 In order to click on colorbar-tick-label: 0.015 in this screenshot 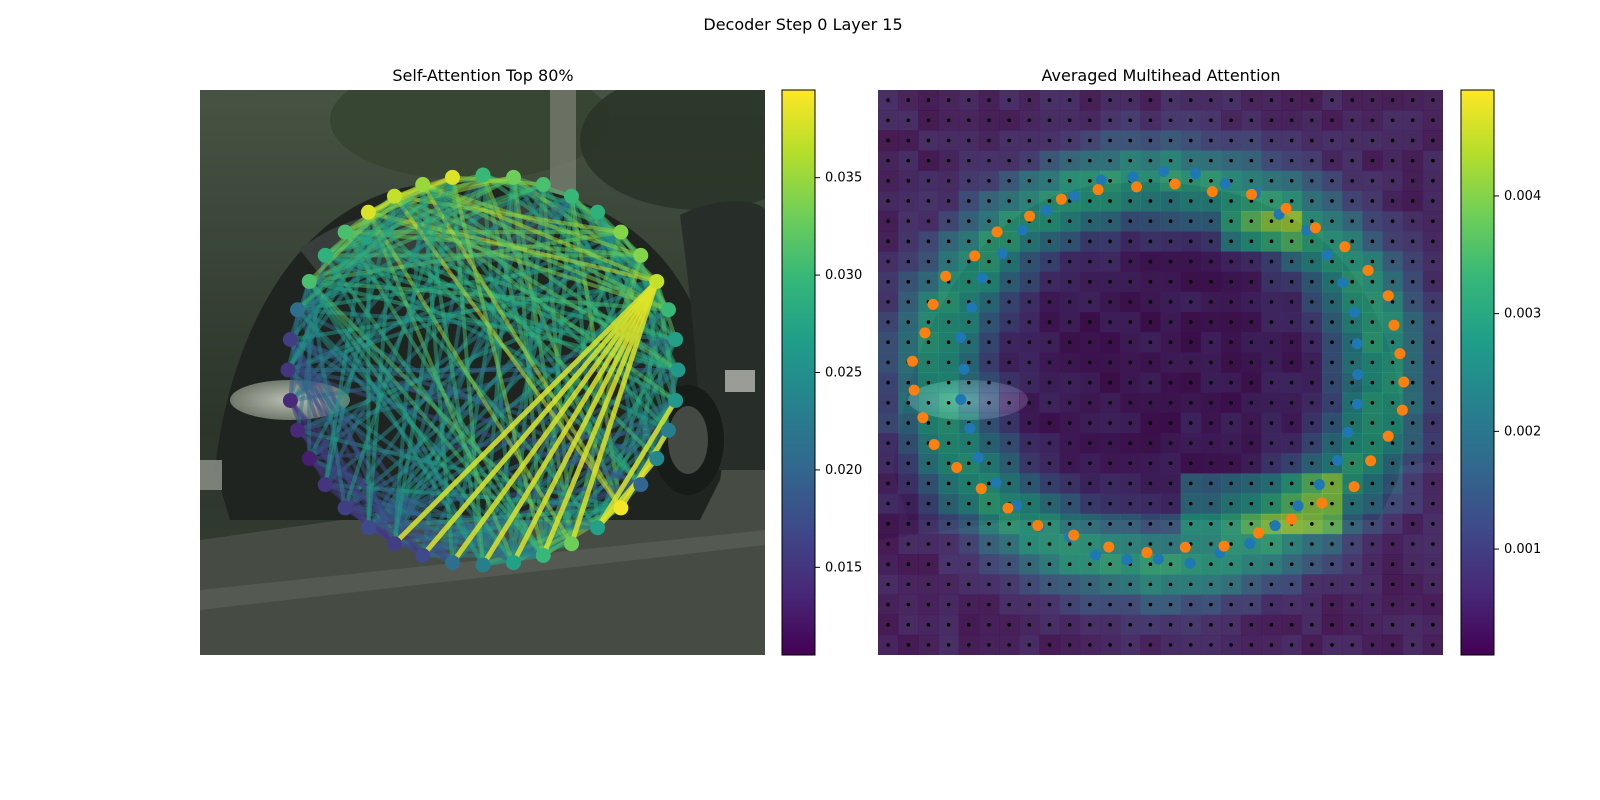, I will do `click(843, 567)`.